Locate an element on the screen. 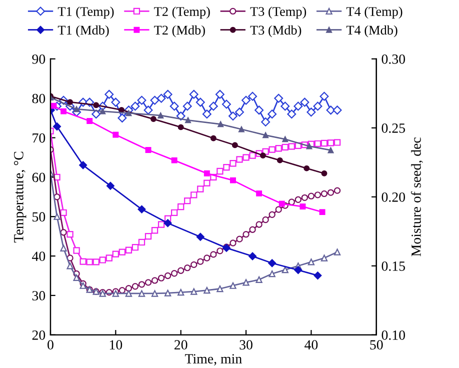  y-tick-label: 30 is located at coordinates (39, 295).